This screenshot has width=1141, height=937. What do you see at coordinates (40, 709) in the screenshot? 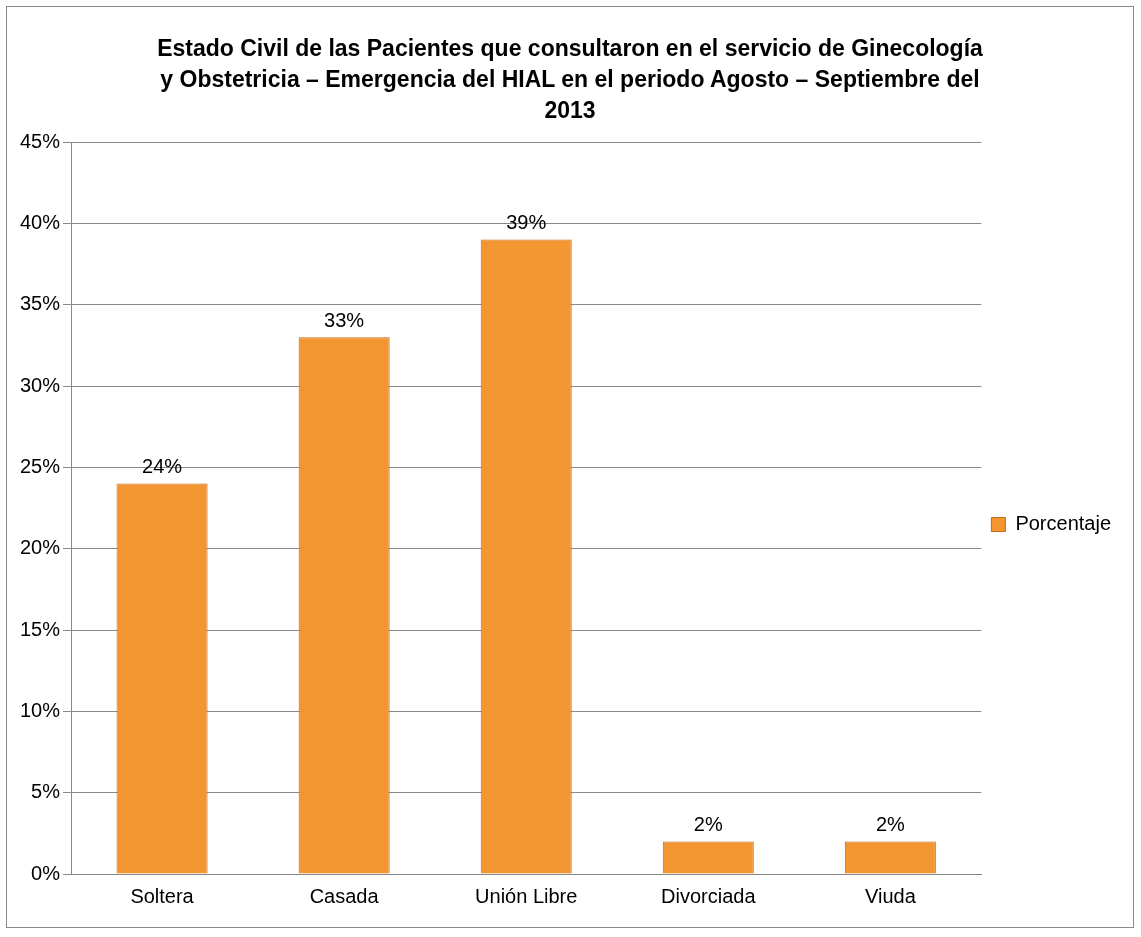
I see `y-tick-label: 10%` at bounding box center [40, 709].